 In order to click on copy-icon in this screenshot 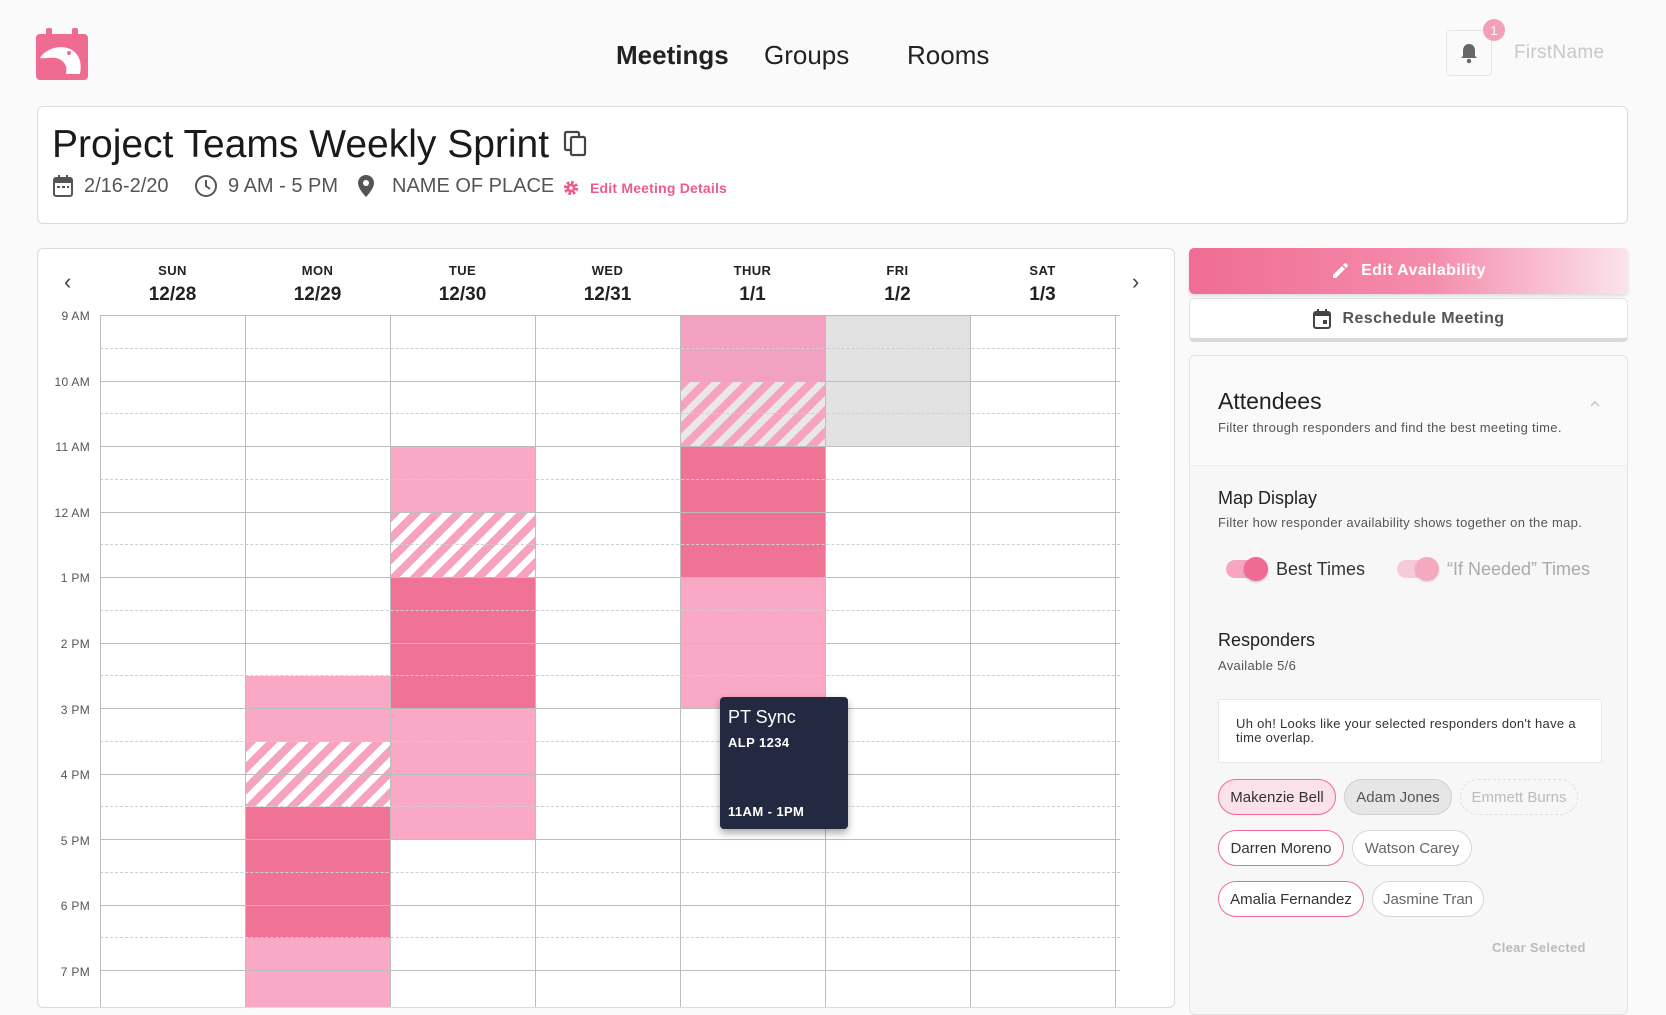, I will do `click(576, 144)`.